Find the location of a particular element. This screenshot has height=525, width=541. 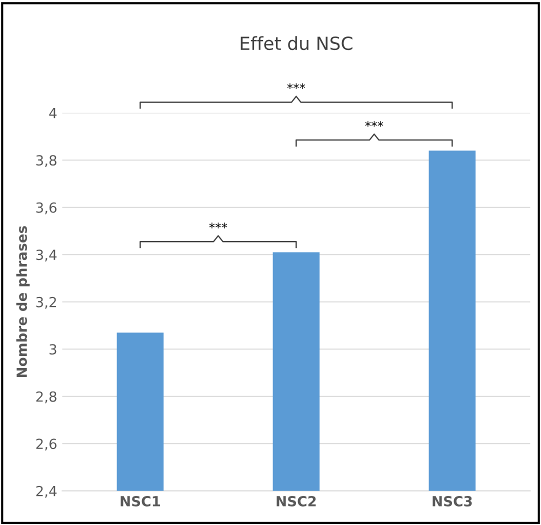

y-axis-title: Nombre de phrases is located at coordinates (23, 302).